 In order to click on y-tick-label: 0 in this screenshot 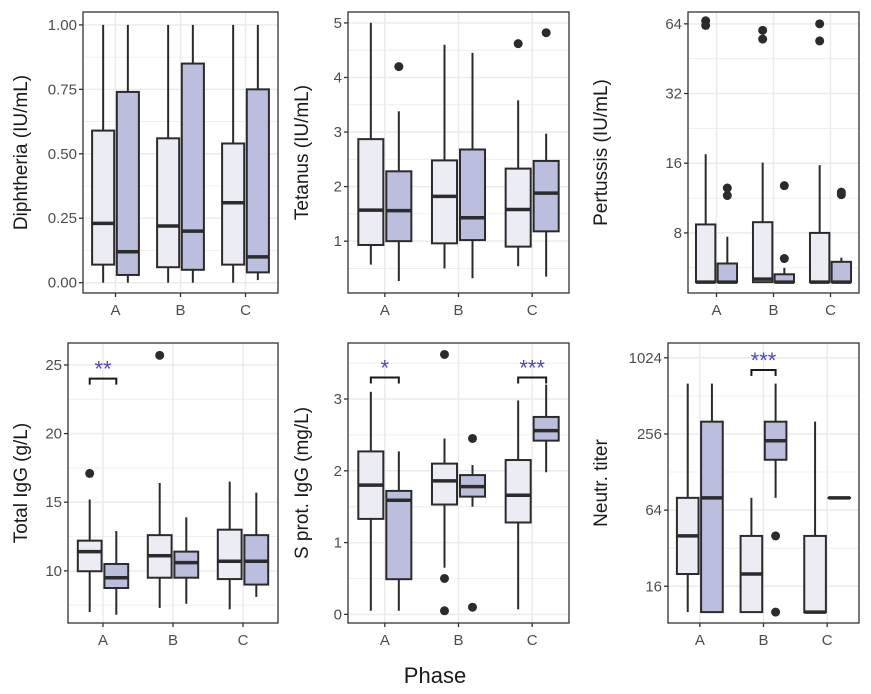, I will do `click(338, 614)`.